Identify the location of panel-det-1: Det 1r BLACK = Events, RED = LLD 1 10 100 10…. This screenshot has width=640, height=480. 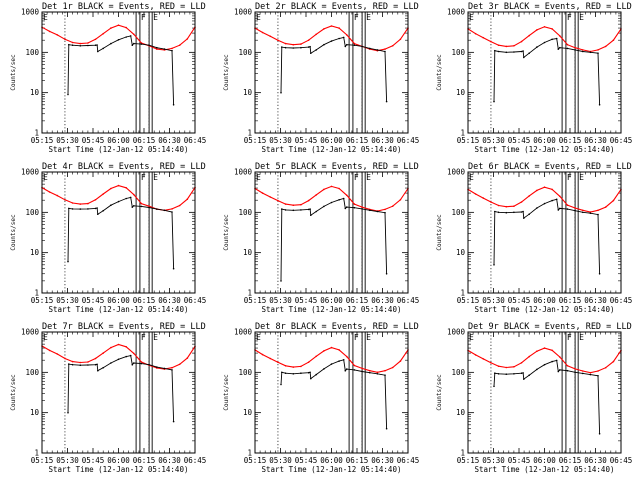
(108, 78).